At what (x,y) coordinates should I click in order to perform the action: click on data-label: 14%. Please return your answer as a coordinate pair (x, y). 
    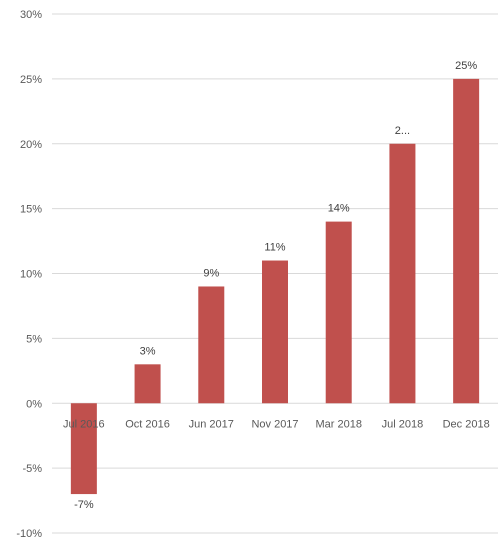
    Looking at the image, I should click on (339, 209).